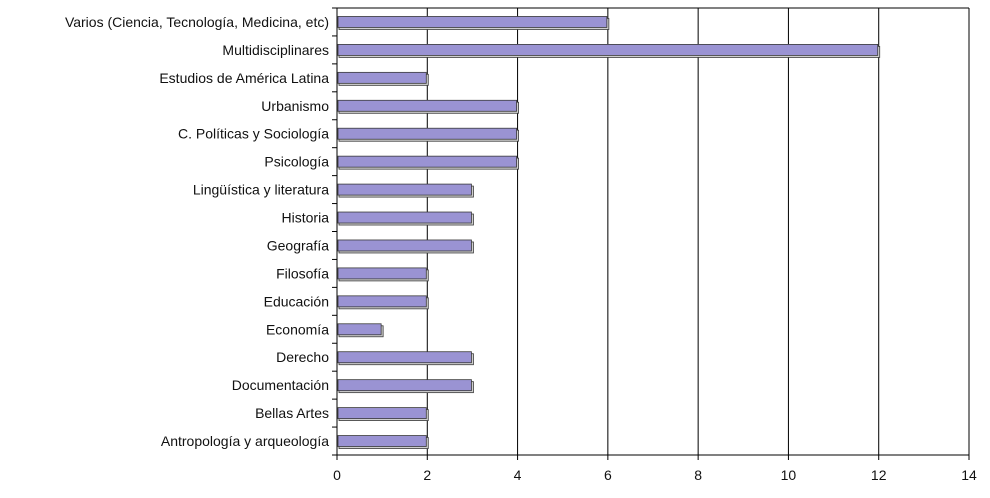 The width and height of the screenshot is (990, 498). I want to click on x-tick-labels: 0 2 4 6 8 10 12 14, so click(655, 475).